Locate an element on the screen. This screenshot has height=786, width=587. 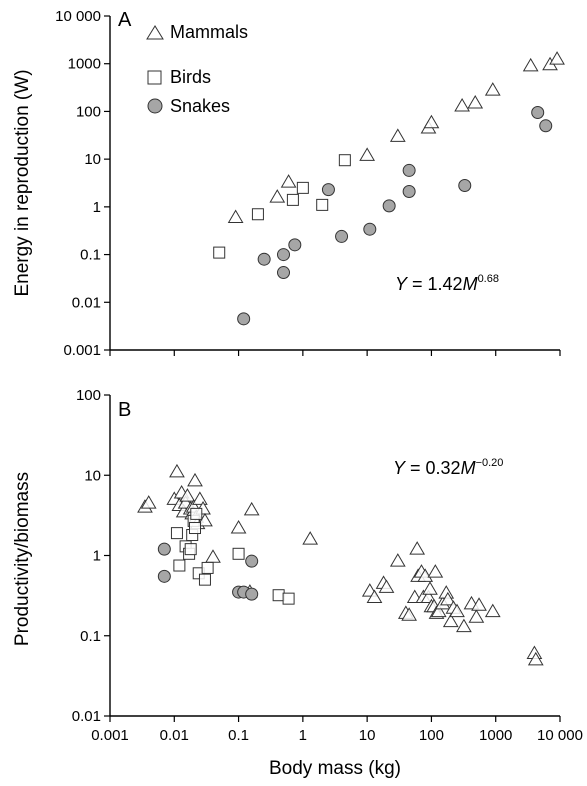
legend-birds-label: Birds is located at coordinates (190, 77).